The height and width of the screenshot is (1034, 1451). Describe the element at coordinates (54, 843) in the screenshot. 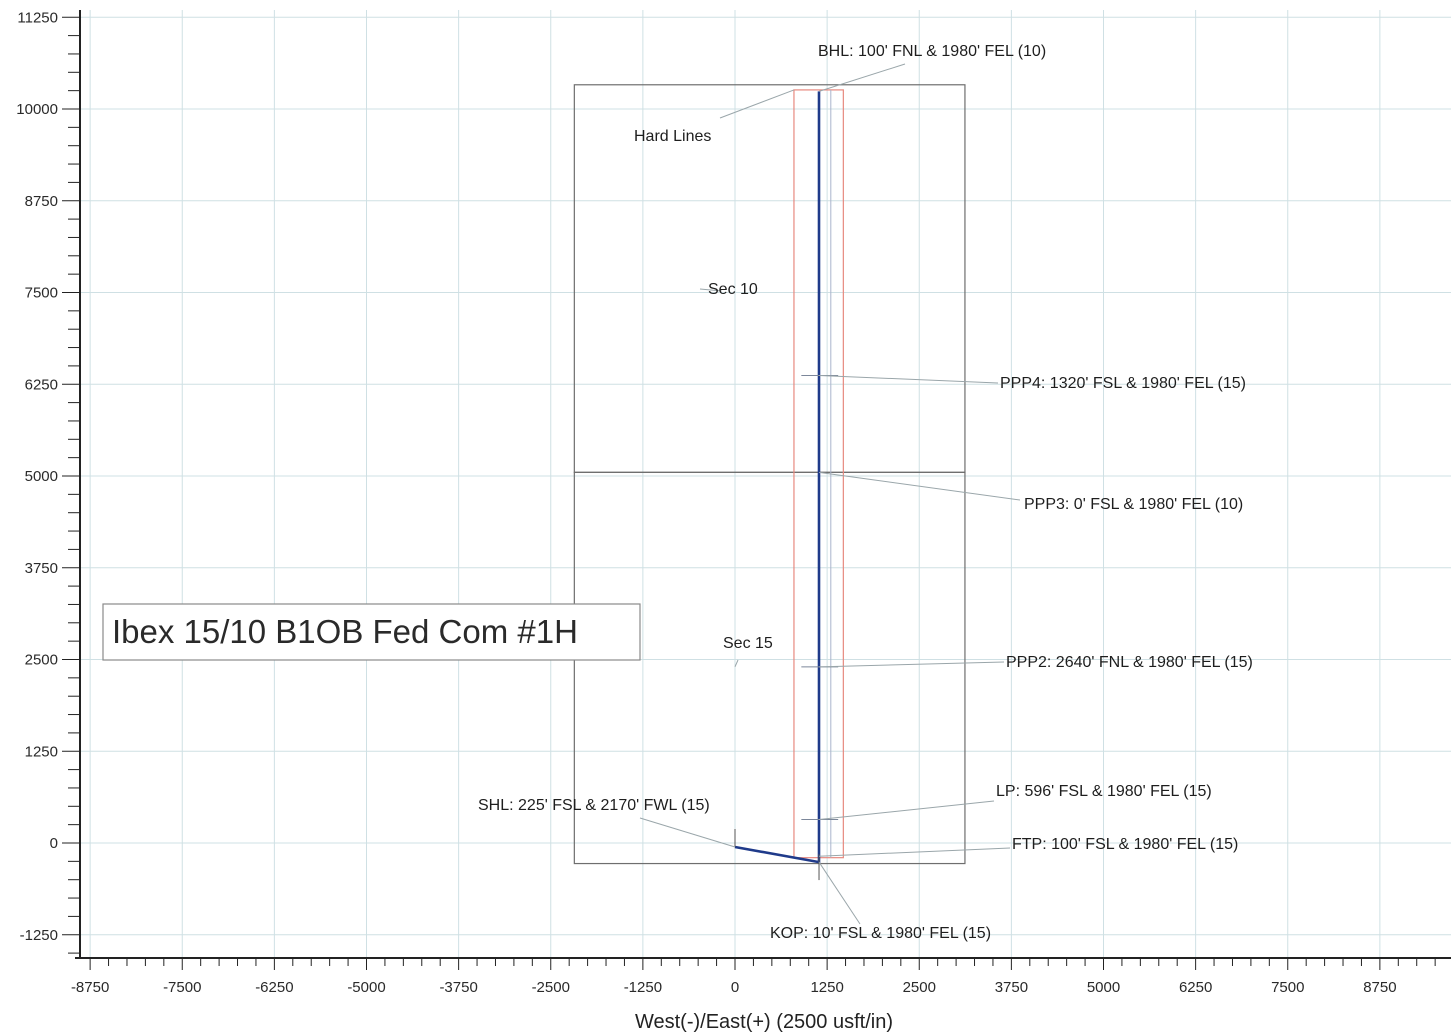

I see `y-tick-label: 0` at that location.